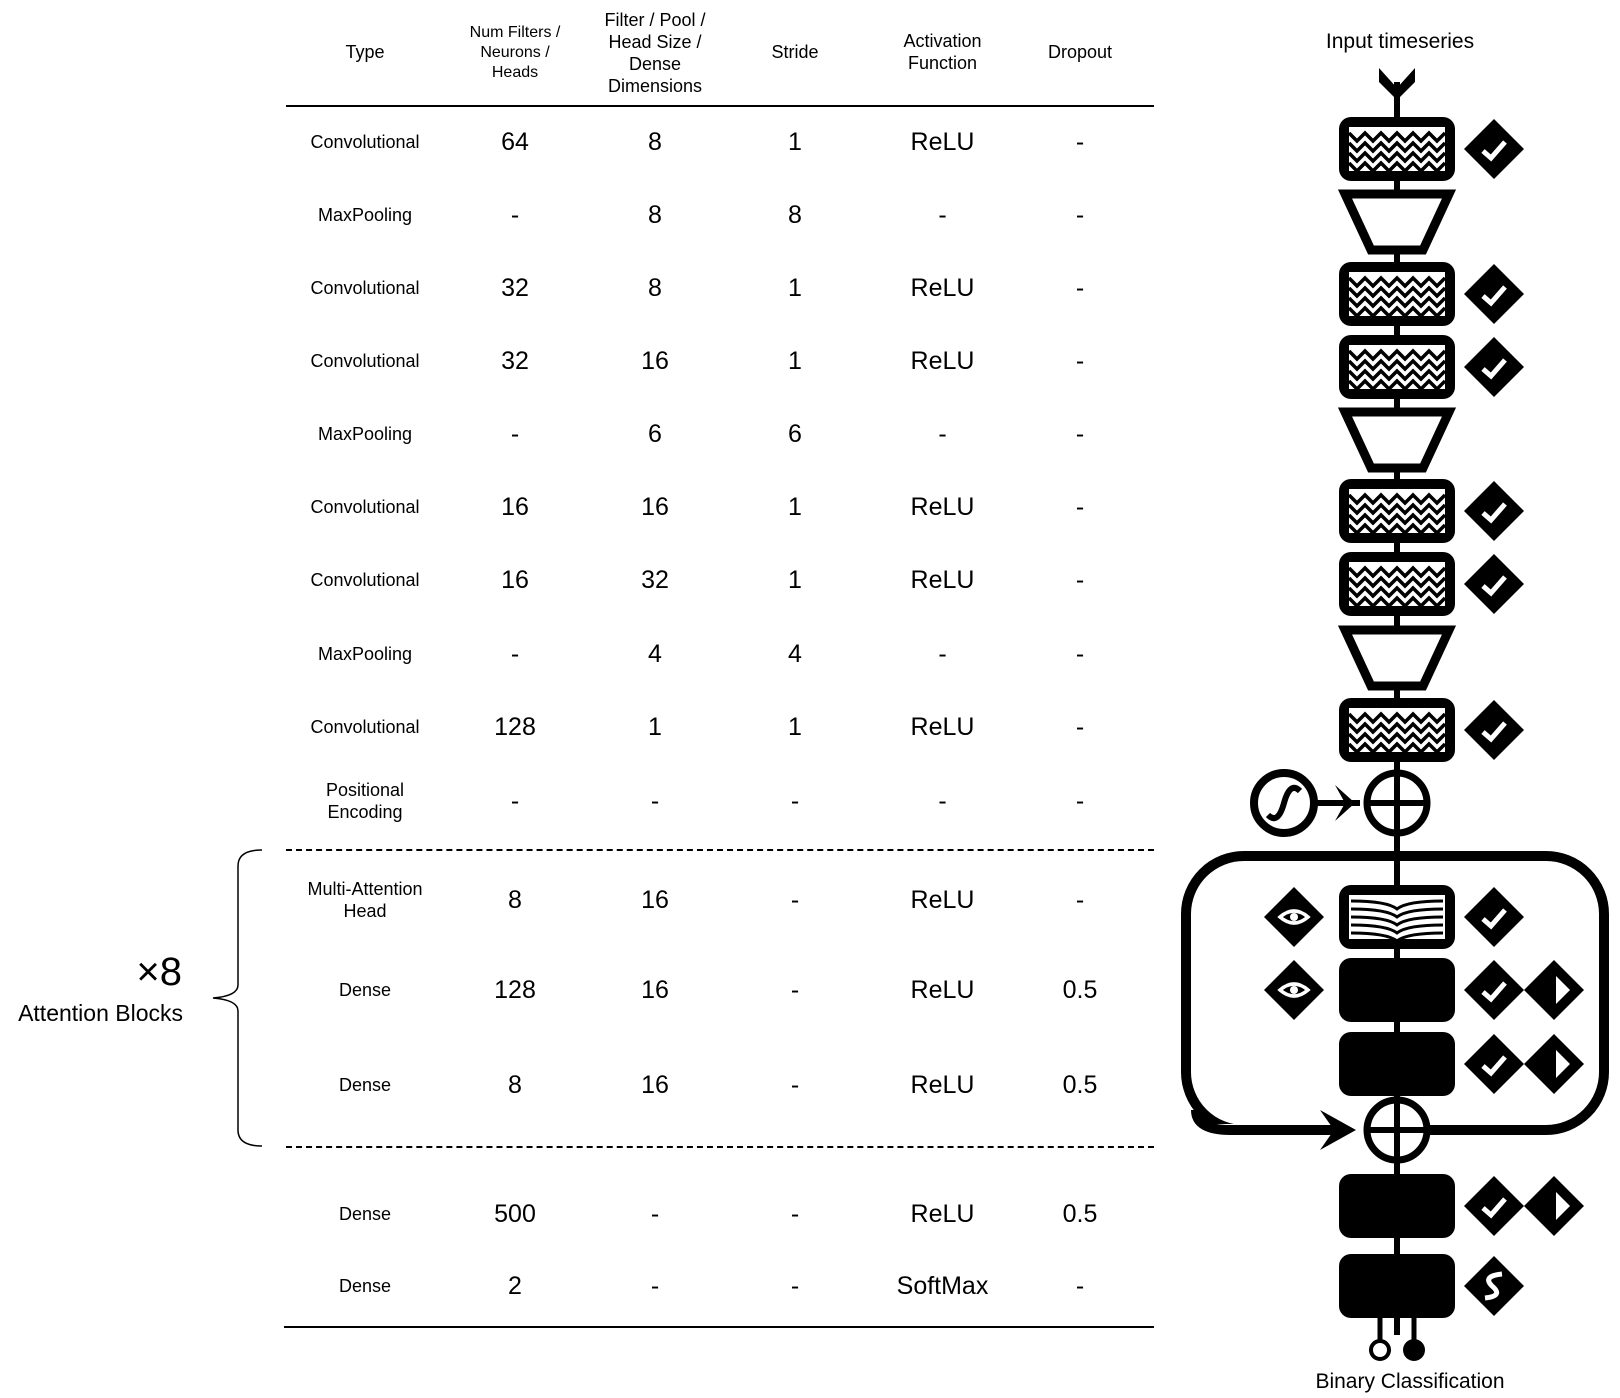 This screenshot has width=1620, height=1398. Describe the element at coordinates (1397, 917) in the screenshot. I see `attention-block-icon` at that location.